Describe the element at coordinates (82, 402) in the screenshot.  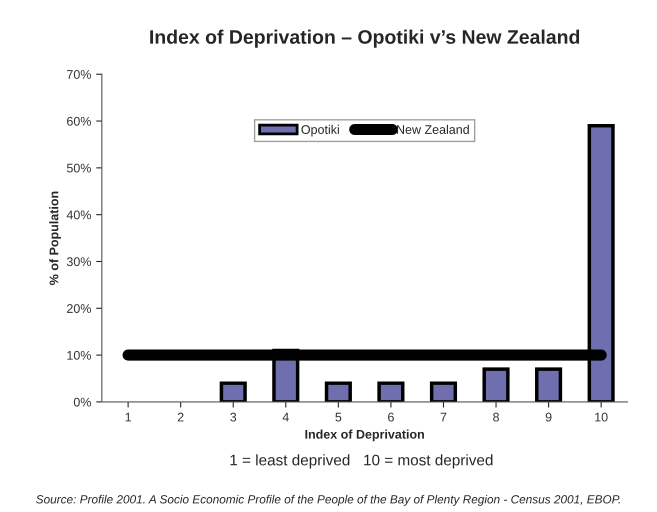
I see `y-tick-label: 0%` at that location.